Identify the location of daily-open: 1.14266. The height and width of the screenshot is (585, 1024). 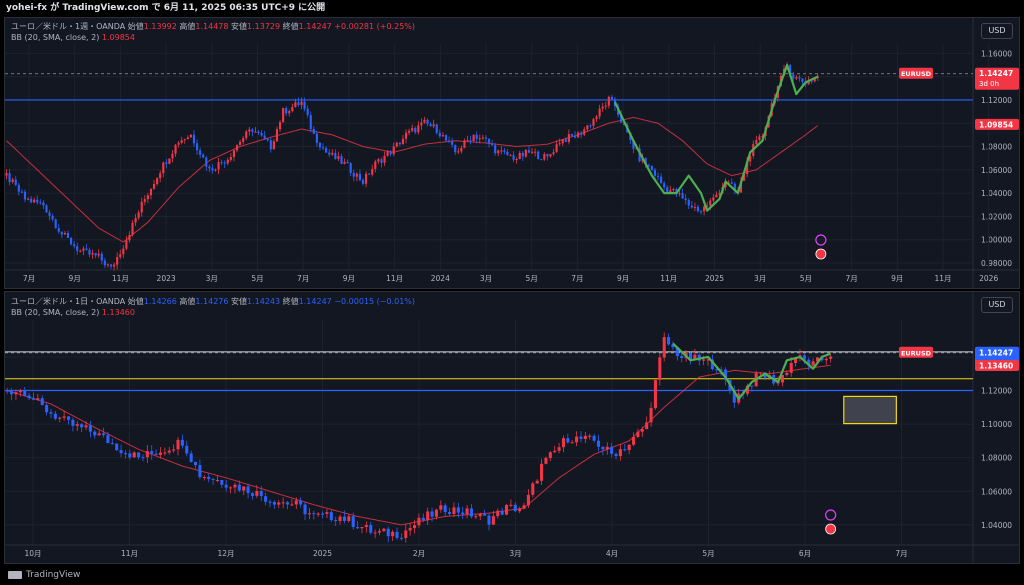
(160, 301).